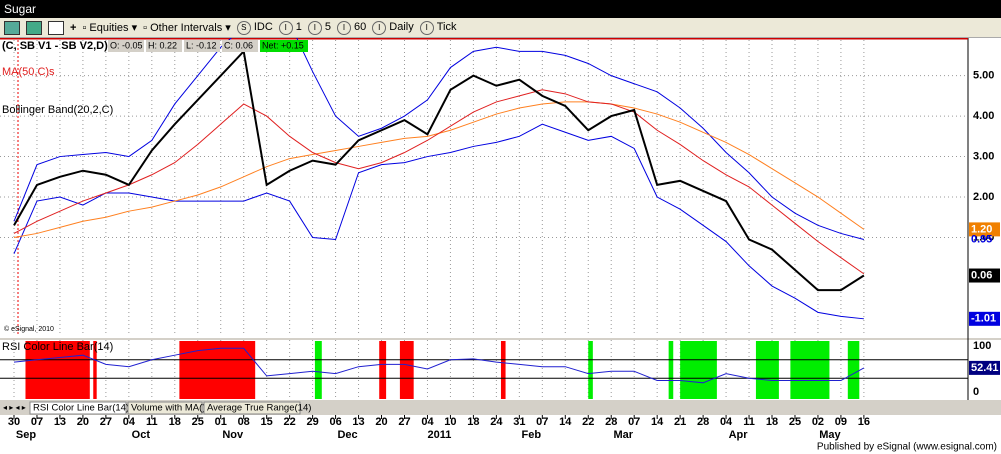 Image resolution: width=1001 pixels, height=454 pixels. What do you see at coordinates (298, 26) in the screenshot?
I see `label: 1` at bounding box center [298, 26].